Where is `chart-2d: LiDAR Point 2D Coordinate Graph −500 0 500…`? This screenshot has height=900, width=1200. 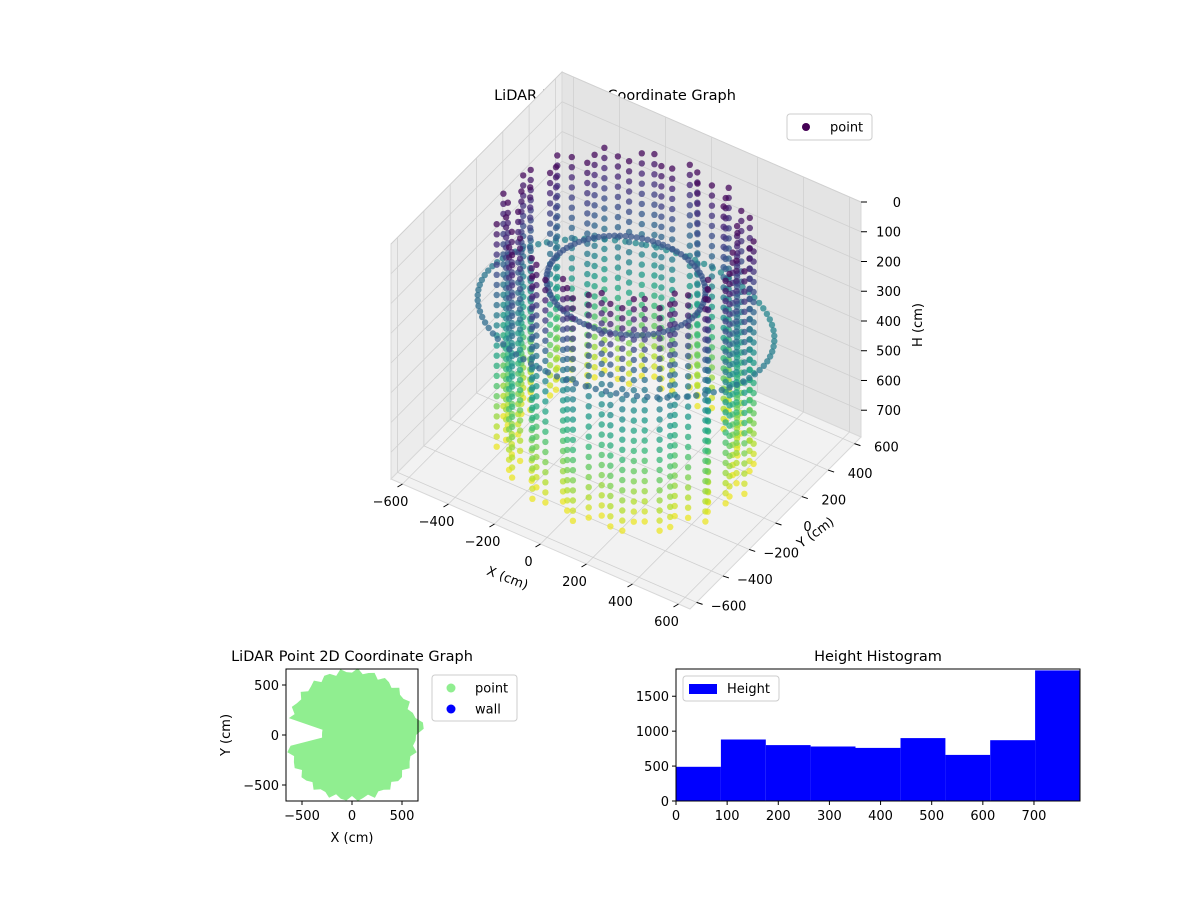 chart-2d: LiDAR Point 2D Coordinate Graph −500 0 500… is located at coordinates (368, 747).